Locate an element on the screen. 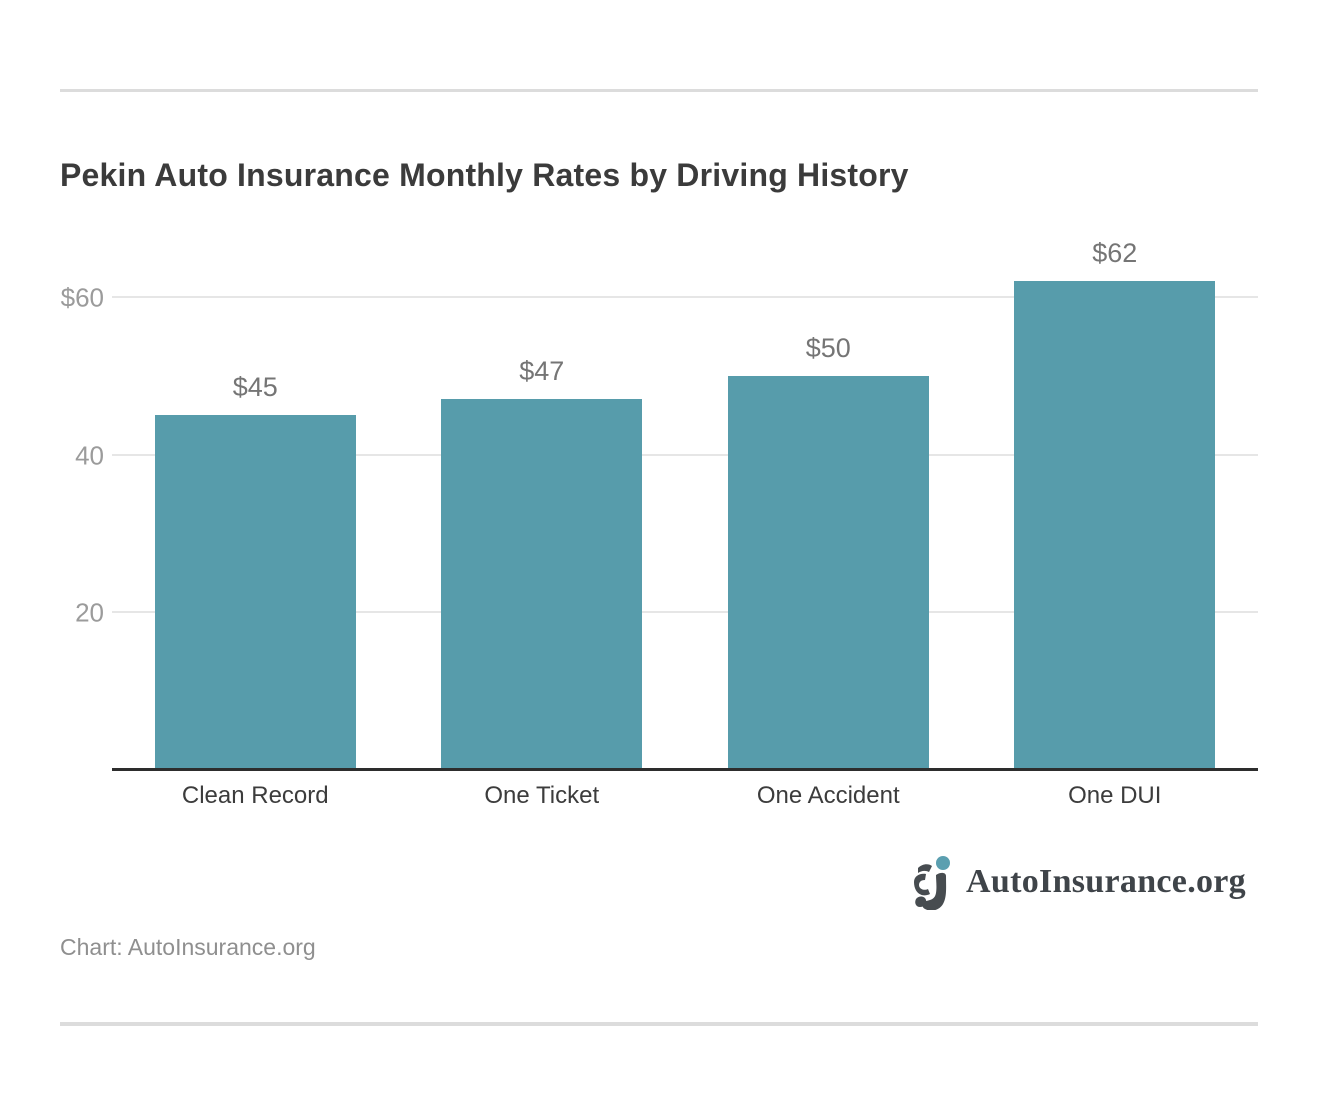 The image size is (1320, 1108). x-axis-category-label: One Accident is located at coordinates (828, 795).